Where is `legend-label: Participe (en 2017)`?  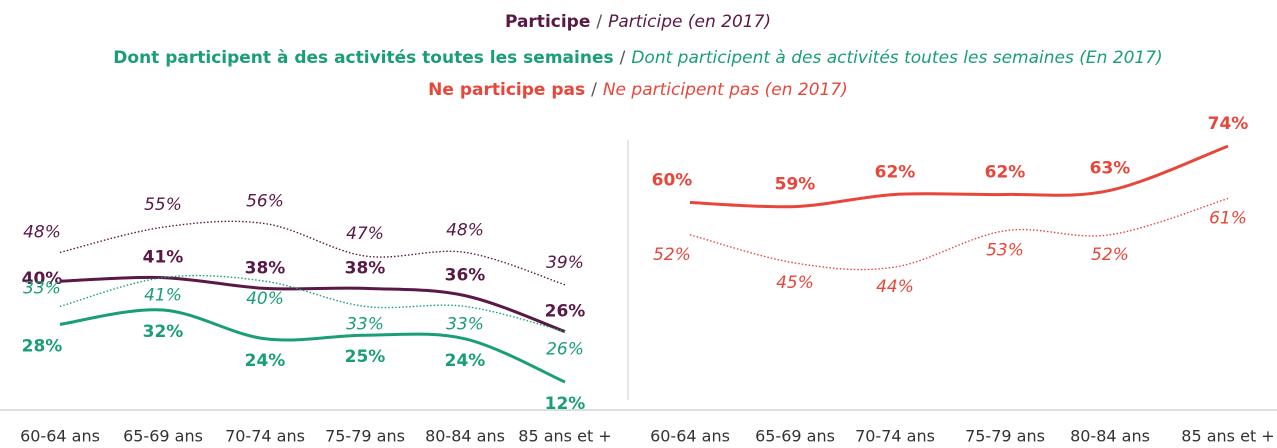
legend-label: Participe (en 2017) is located at coordinates (689, 22).